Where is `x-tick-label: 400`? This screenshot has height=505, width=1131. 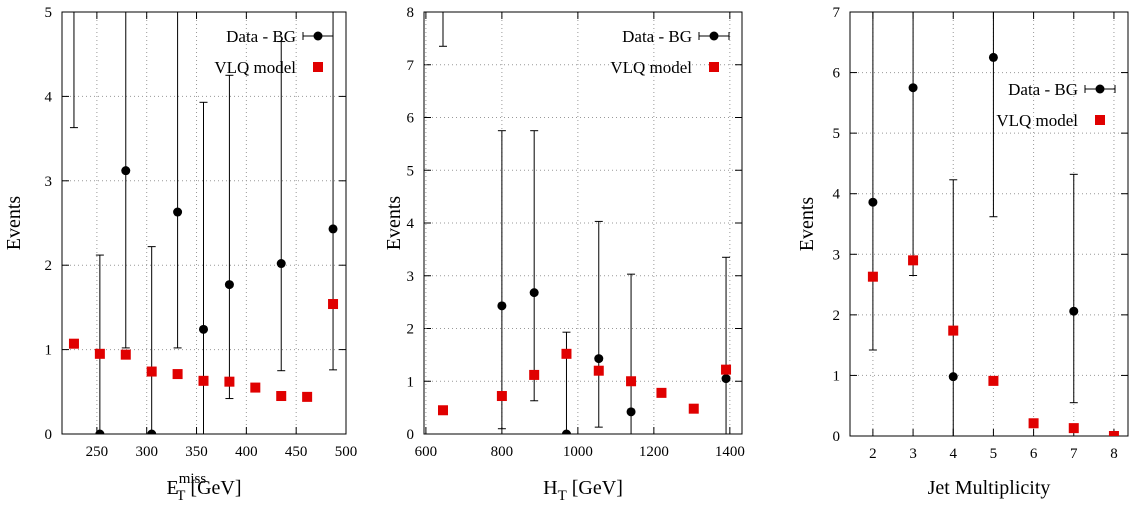 x-tick-label: 400 is located at coordinates (246, 452).